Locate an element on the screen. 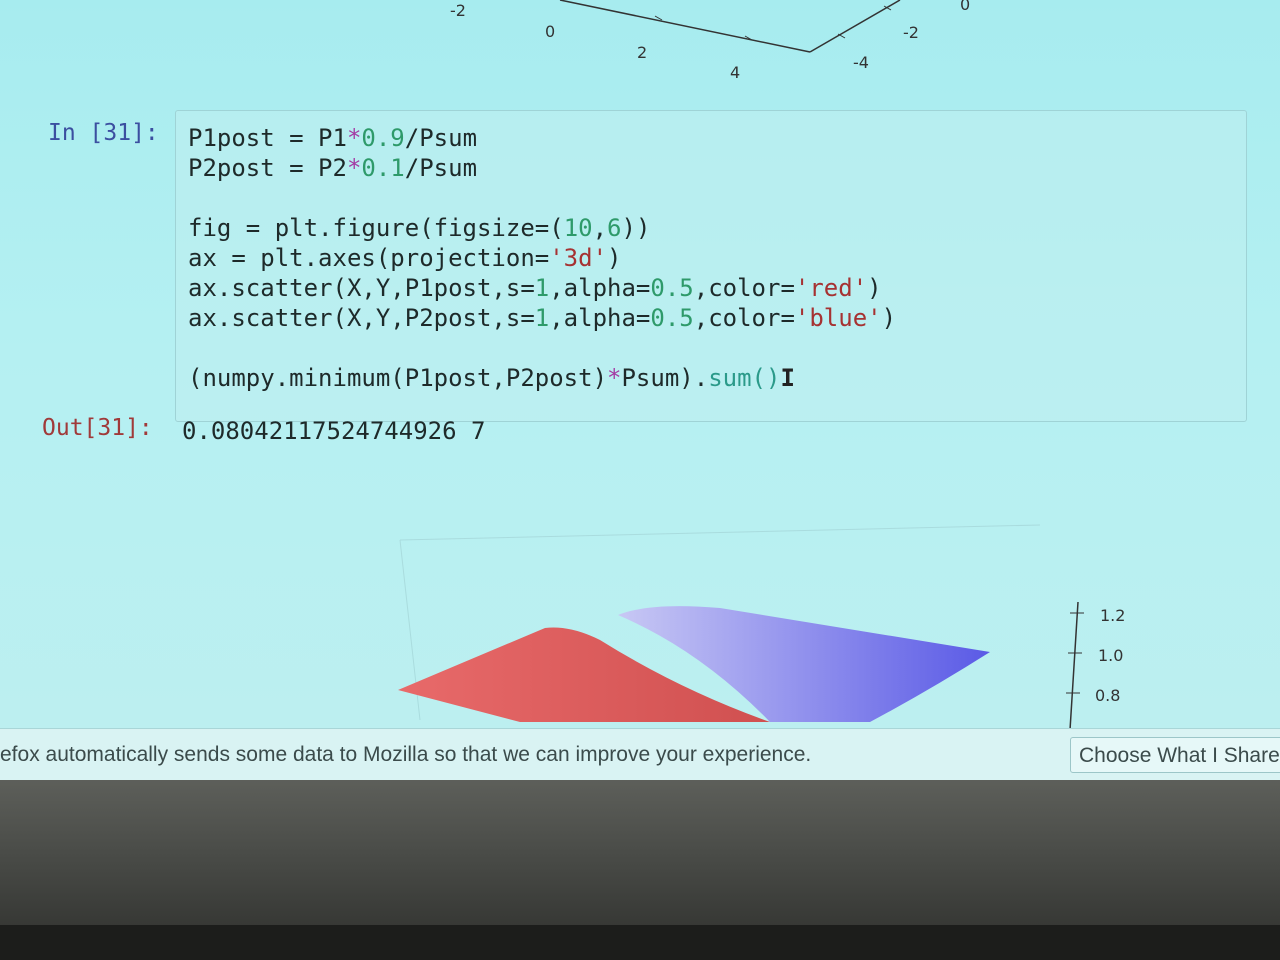 This screenshot has height=960, width=1280. code-token: 'blue' is located at coordinates (838, 318).